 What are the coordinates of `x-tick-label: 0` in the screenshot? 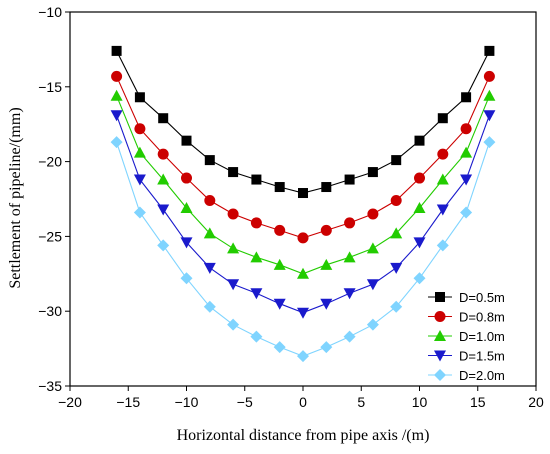 It's located at (303, 402).